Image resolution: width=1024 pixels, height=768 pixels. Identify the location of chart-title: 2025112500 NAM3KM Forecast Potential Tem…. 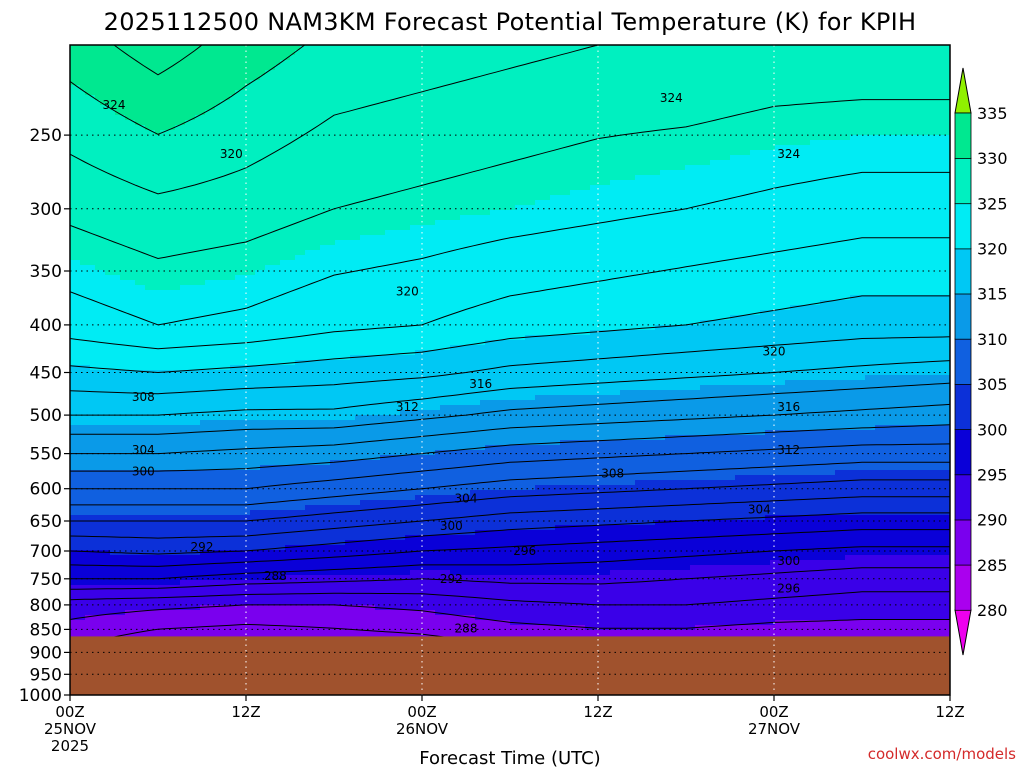
(510, 22).